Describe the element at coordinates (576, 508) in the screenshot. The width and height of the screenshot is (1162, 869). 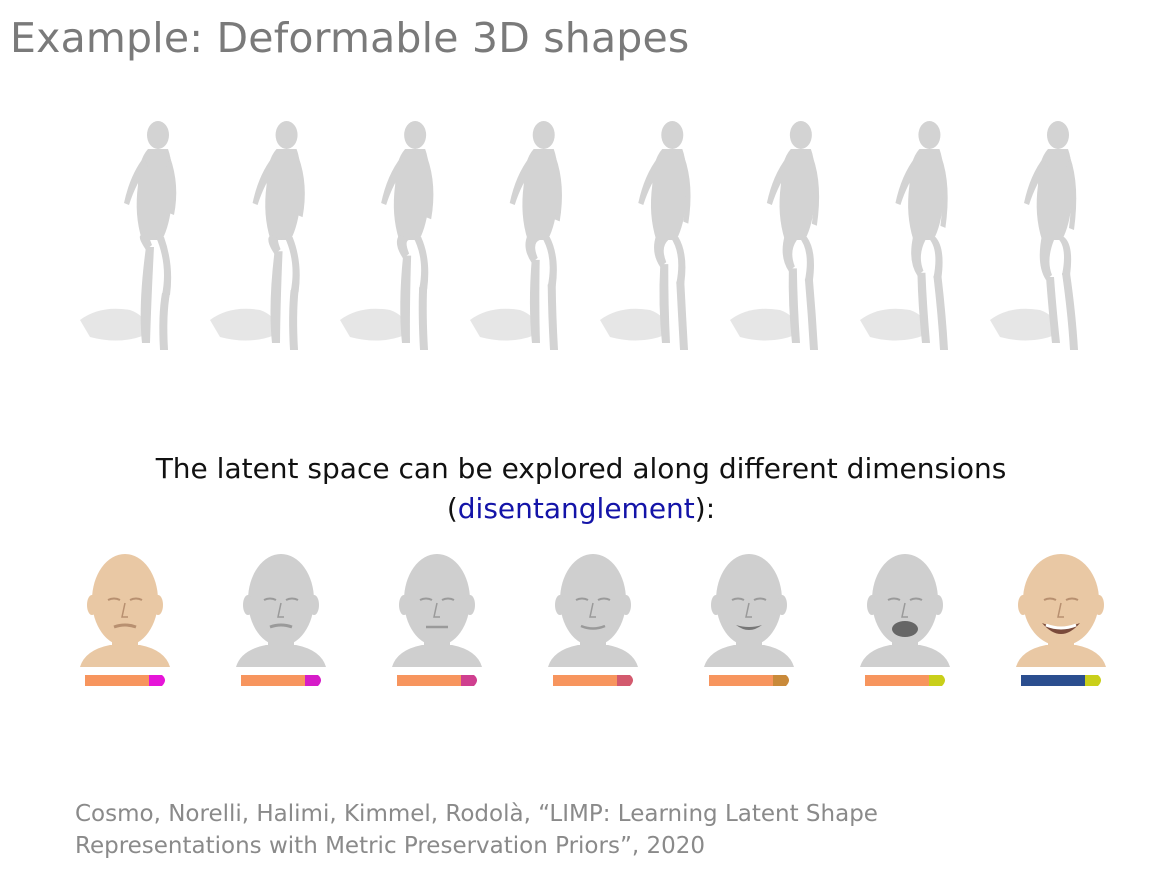
I see `caption-highlight: disentanglement` at that location.